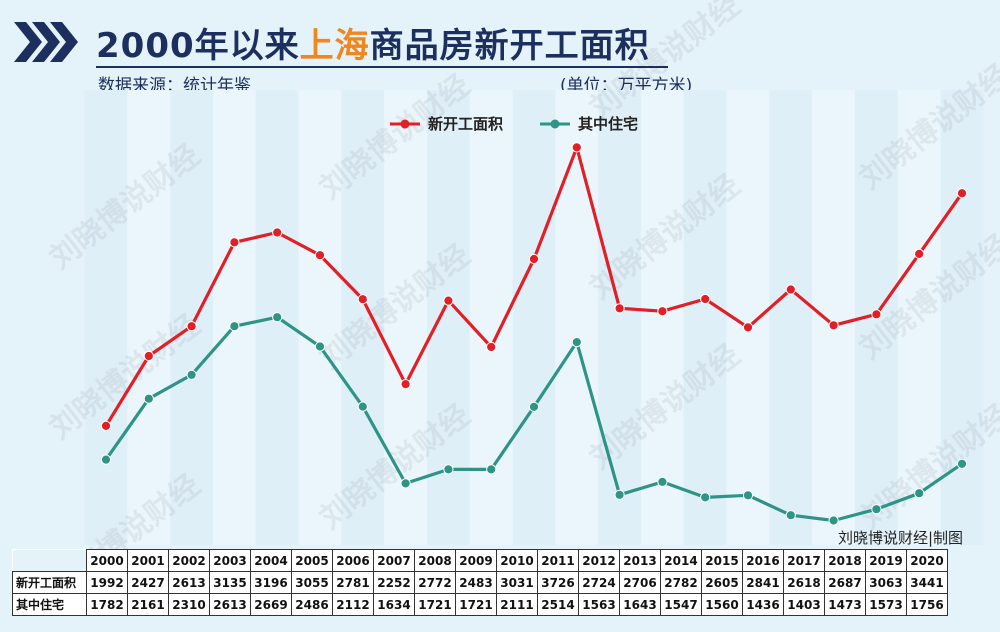 This screenshot has width=1000, height=632. I want to click on table-cell: 2161, so click(148, 604).